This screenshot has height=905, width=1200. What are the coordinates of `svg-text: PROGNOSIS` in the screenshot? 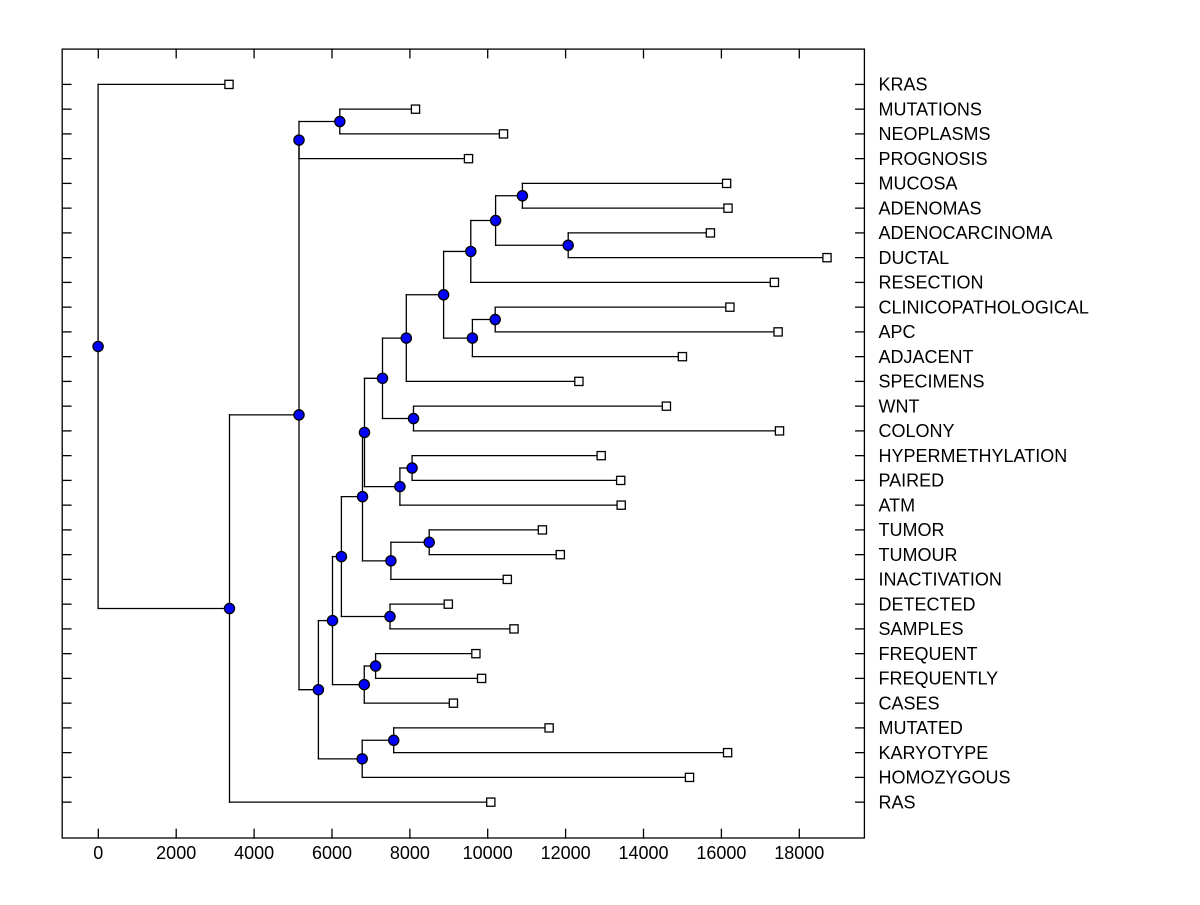 It's located at (933, 159).